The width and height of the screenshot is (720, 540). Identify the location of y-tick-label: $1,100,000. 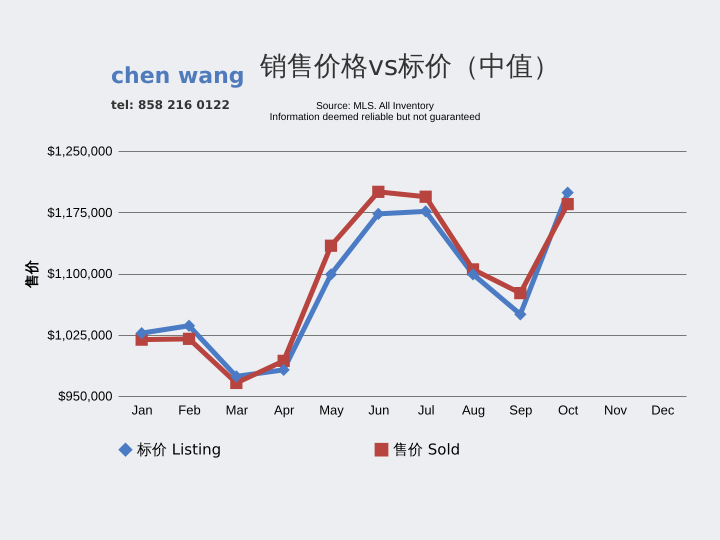
(79, 273).